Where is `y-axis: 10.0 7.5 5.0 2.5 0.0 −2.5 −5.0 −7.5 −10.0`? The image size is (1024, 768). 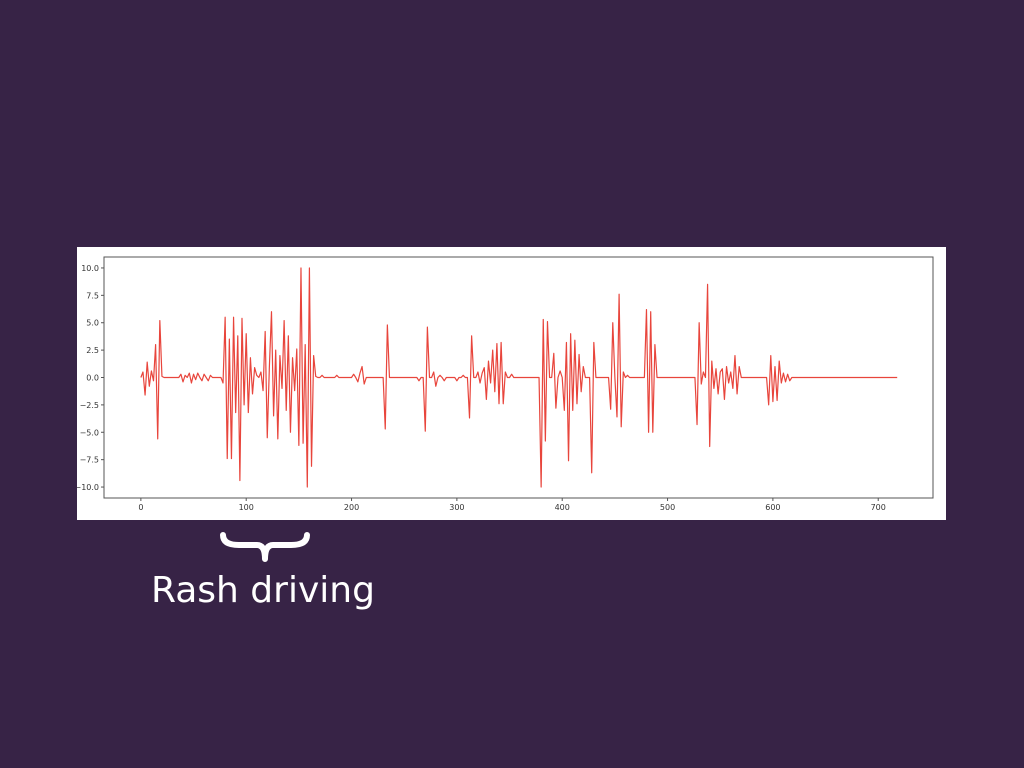 y-axis: 10.0 7.5 5.0 2.5 0.0 −2.5 −5.0 −7.5 −10.0 is located at coordinates (90, 378).